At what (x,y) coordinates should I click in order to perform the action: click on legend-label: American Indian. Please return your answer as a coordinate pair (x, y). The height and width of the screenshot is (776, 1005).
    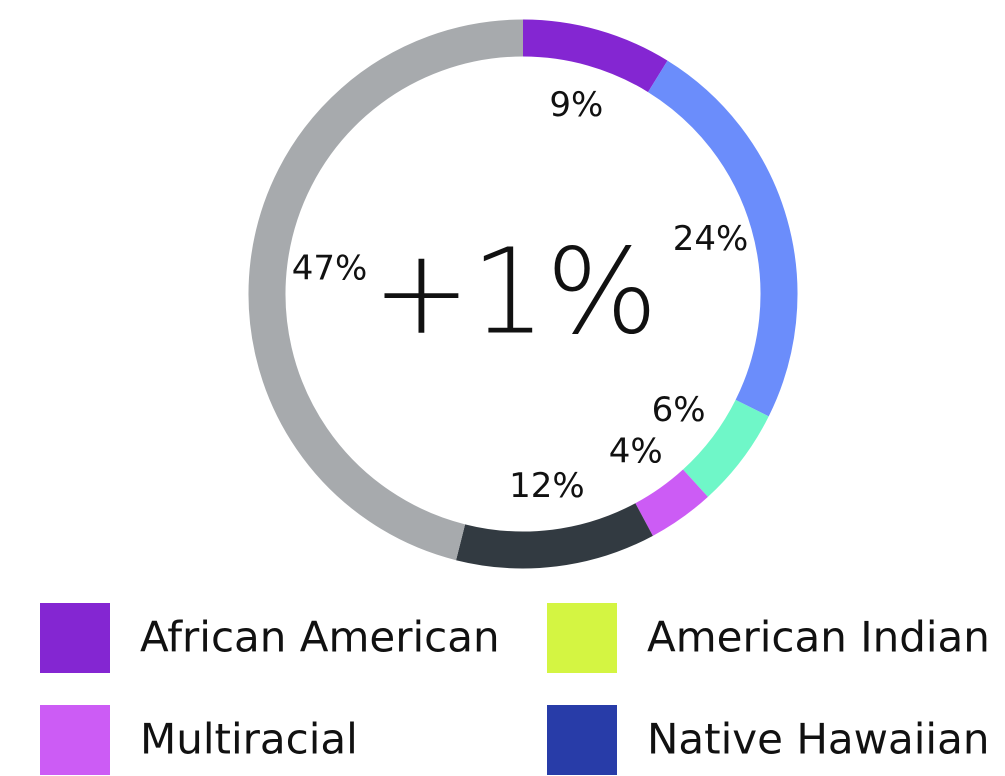
    Looking at the image, I should click on (818, 637).